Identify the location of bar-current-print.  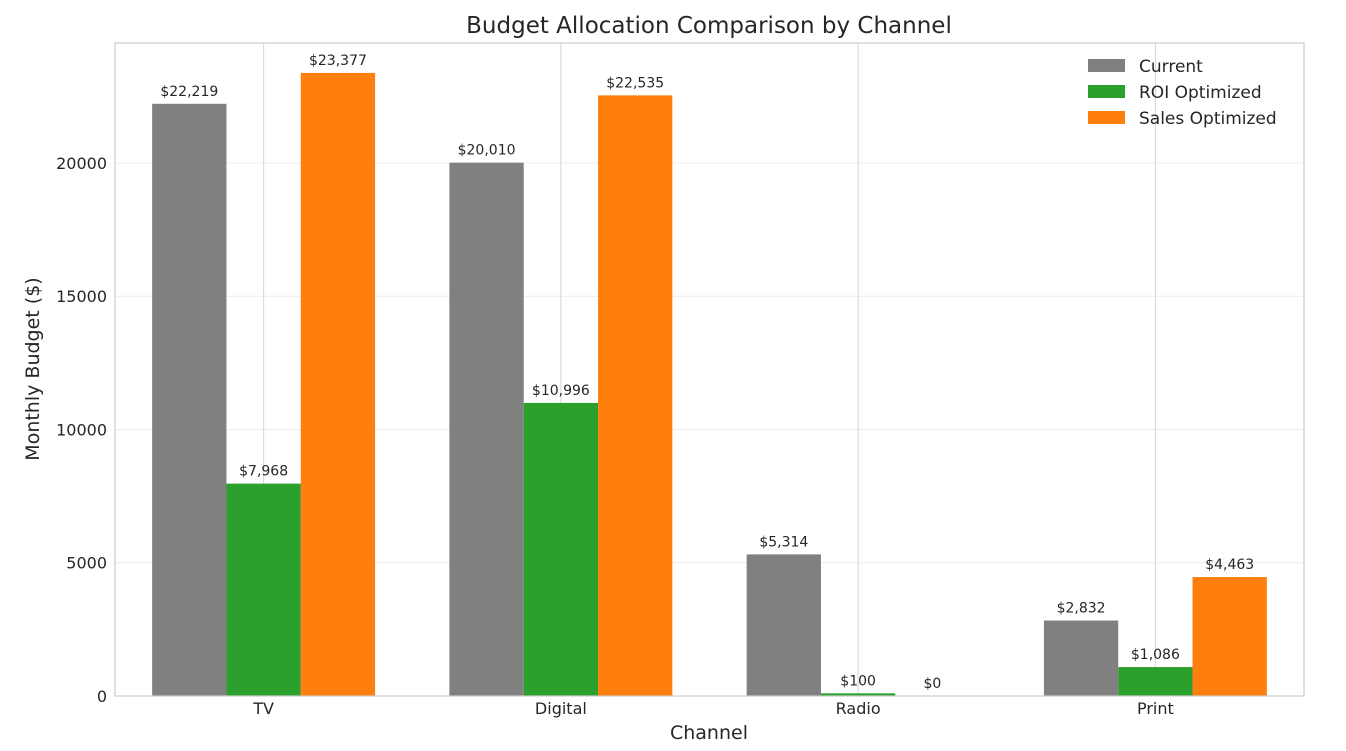
(1081, 658).